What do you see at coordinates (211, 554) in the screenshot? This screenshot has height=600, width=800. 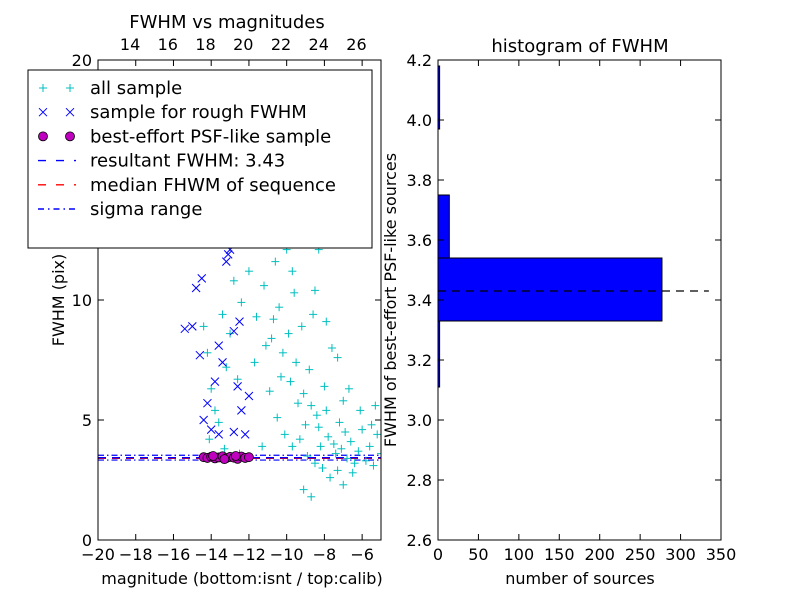 I see `left-x-tick-label: −14` at bounding box center [211, 554].